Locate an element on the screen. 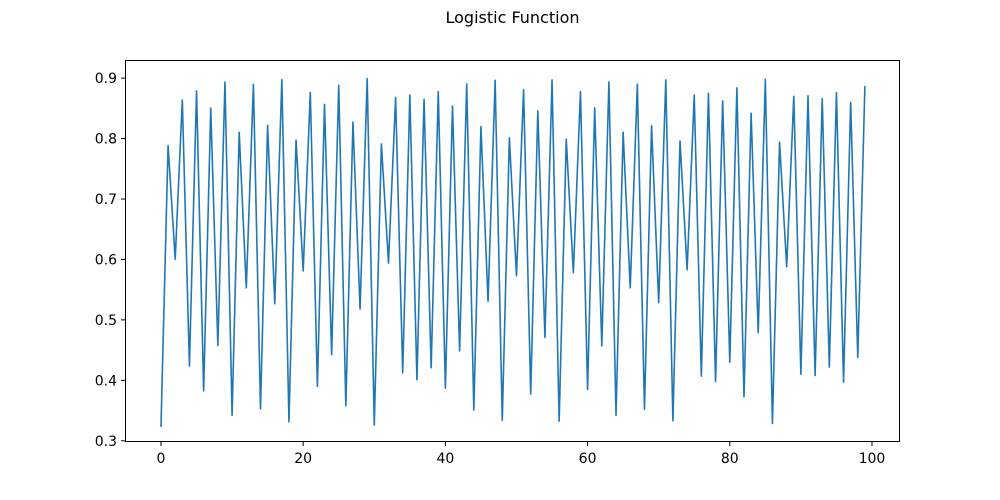 Image resolution: width=1000 pixels, height=500 pixels. y-tick-label: 0.9 is located at coordinates (106, 79).